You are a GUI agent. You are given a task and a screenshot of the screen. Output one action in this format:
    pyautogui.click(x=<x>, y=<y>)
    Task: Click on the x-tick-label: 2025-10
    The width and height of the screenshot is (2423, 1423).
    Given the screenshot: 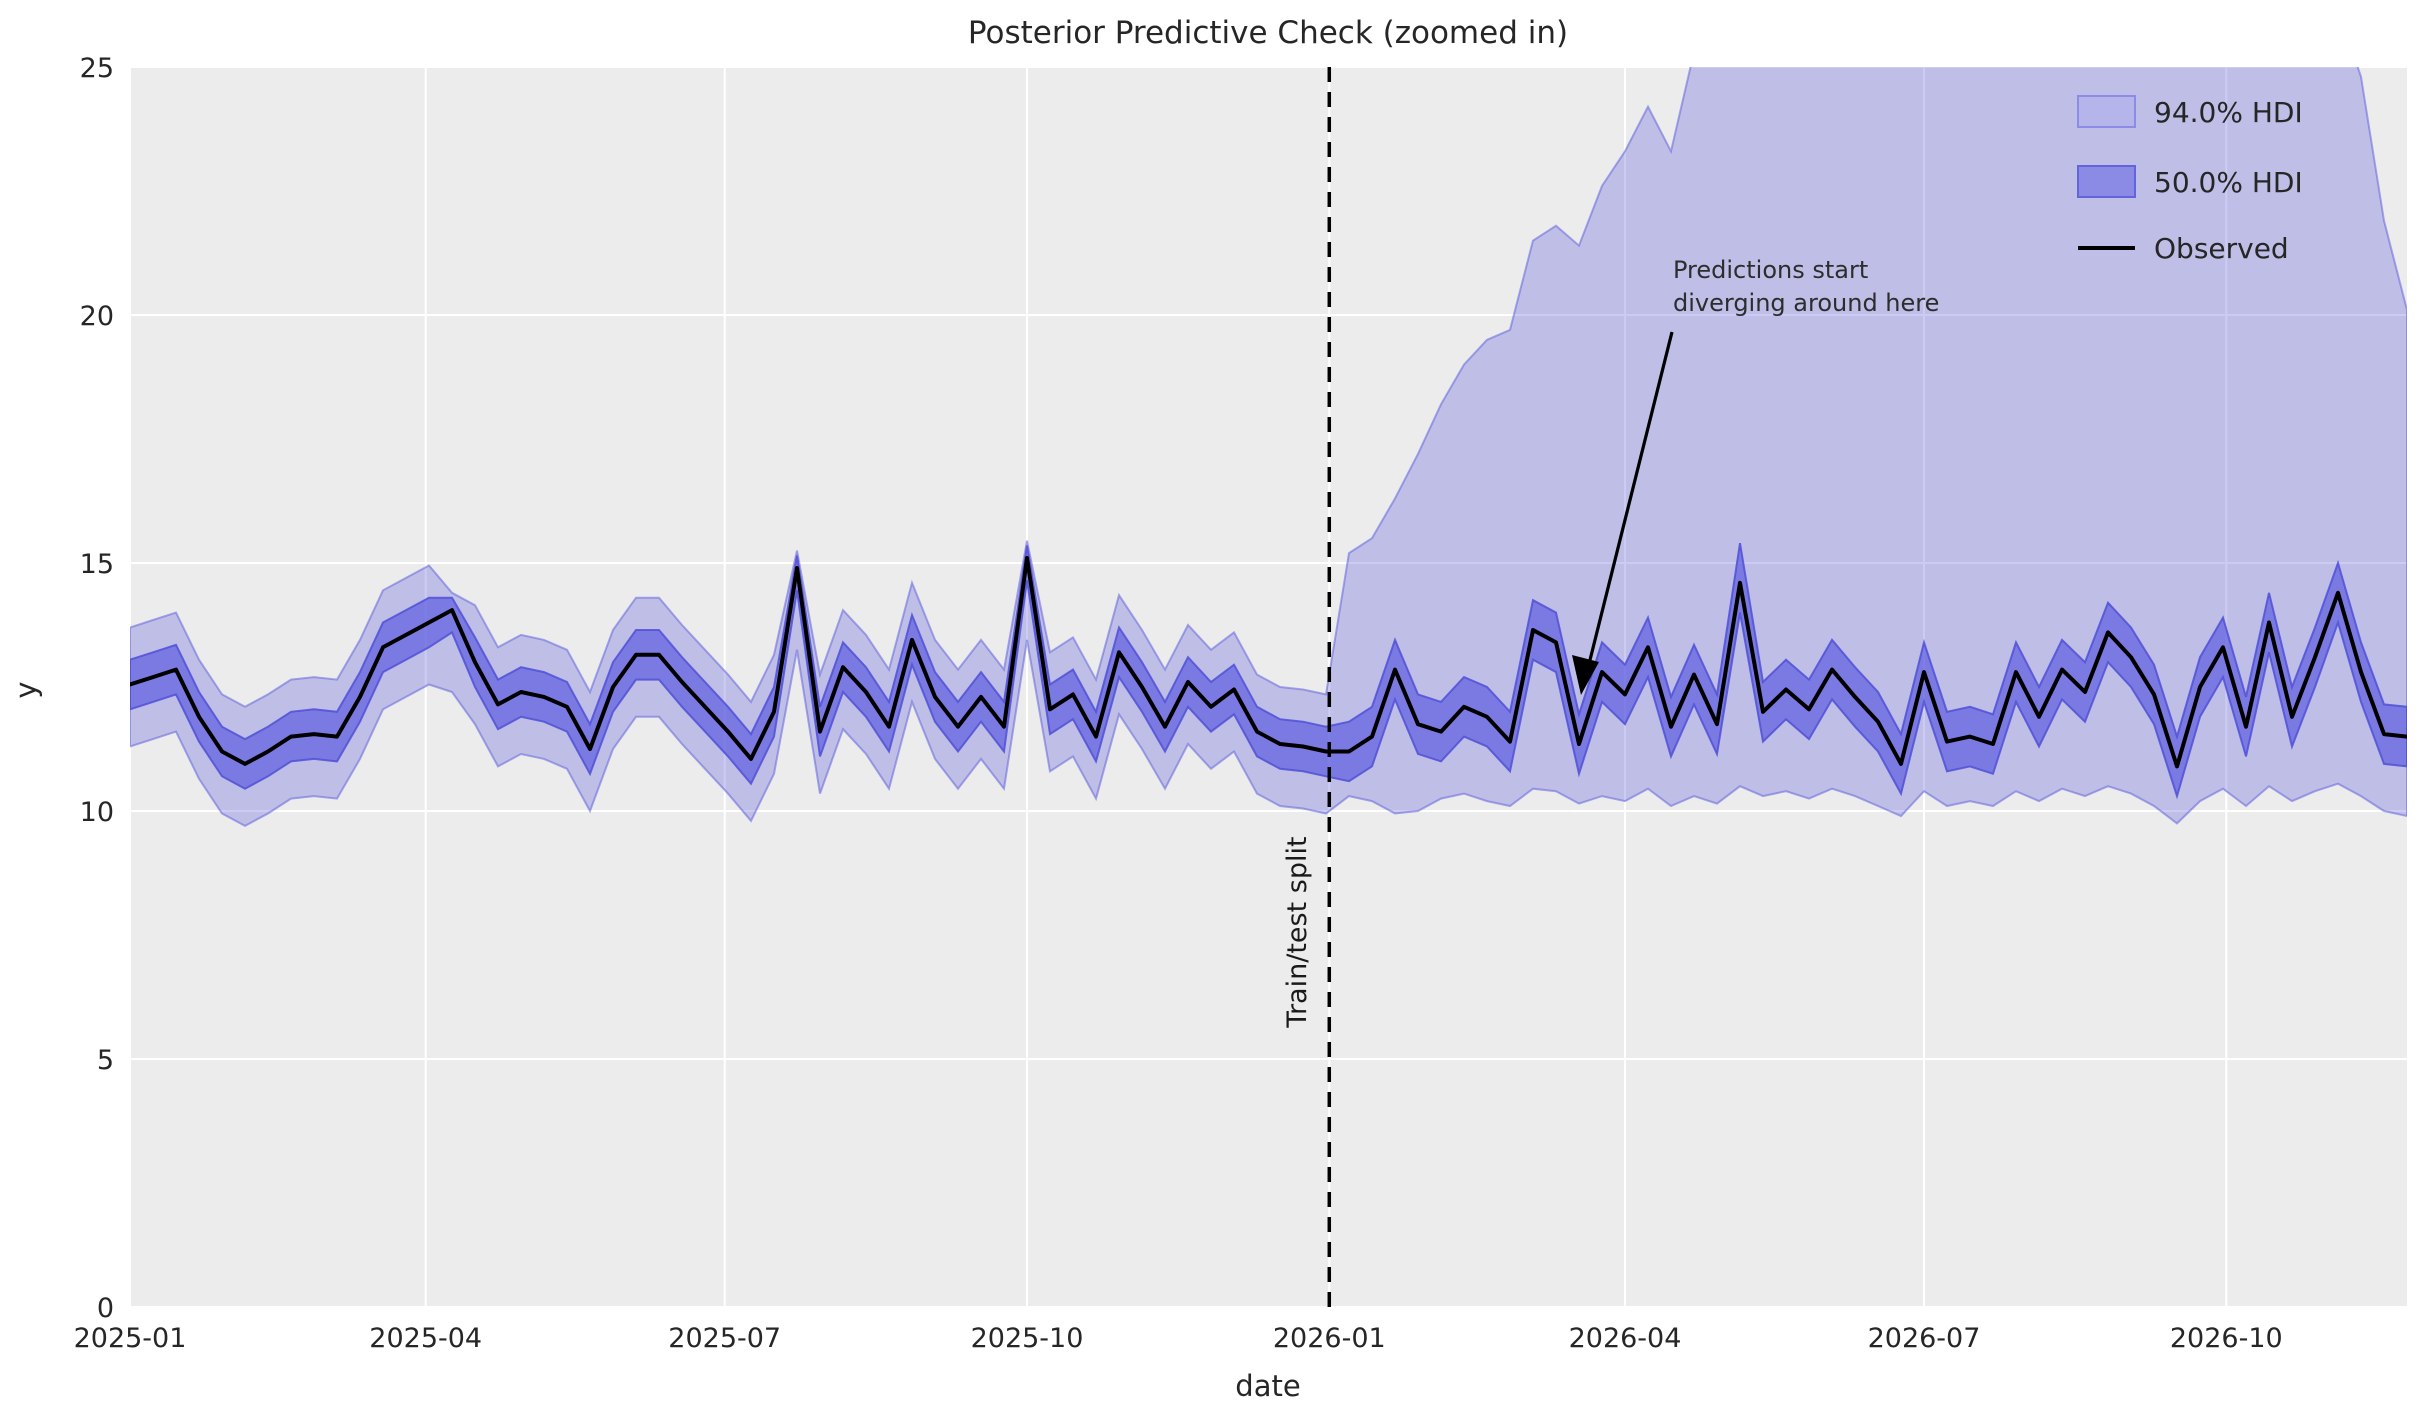 What is the action you would take?
    pyautogui.click(x=1027, y=1338)
    